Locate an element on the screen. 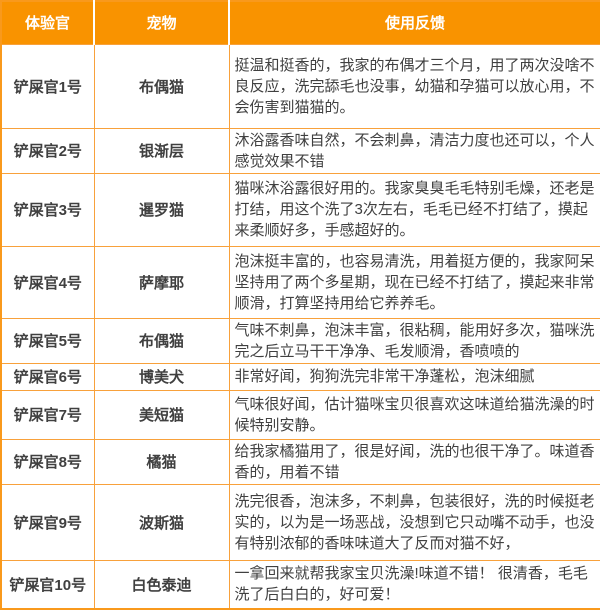 The height and width of the screenshot is (610, 600). column-header-officer: 体验官 is located at coordinates (47, 22).